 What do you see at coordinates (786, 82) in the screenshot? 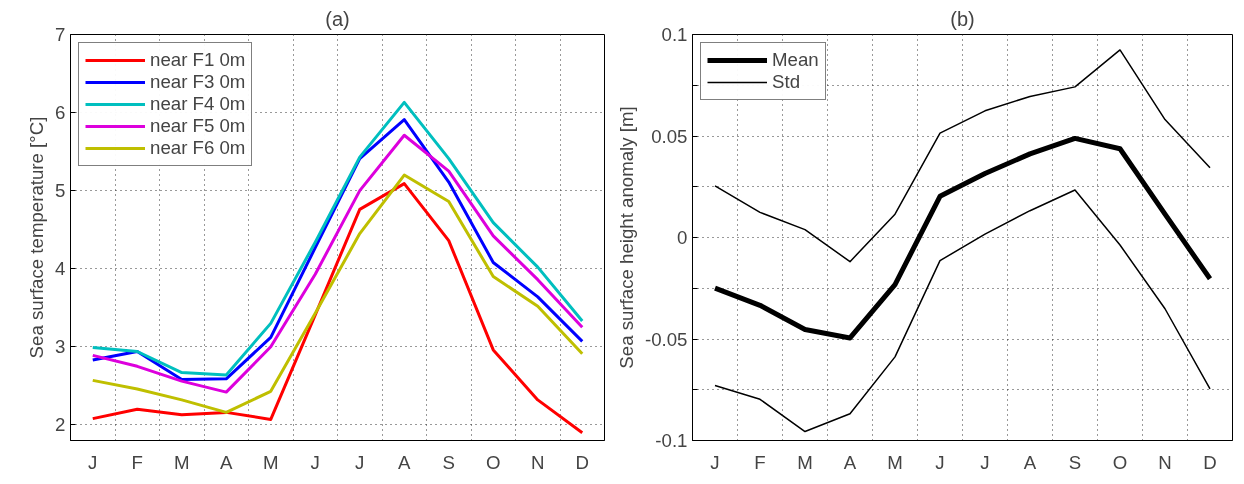
I see `legend-label: Std` at bounding box center [786, 82].